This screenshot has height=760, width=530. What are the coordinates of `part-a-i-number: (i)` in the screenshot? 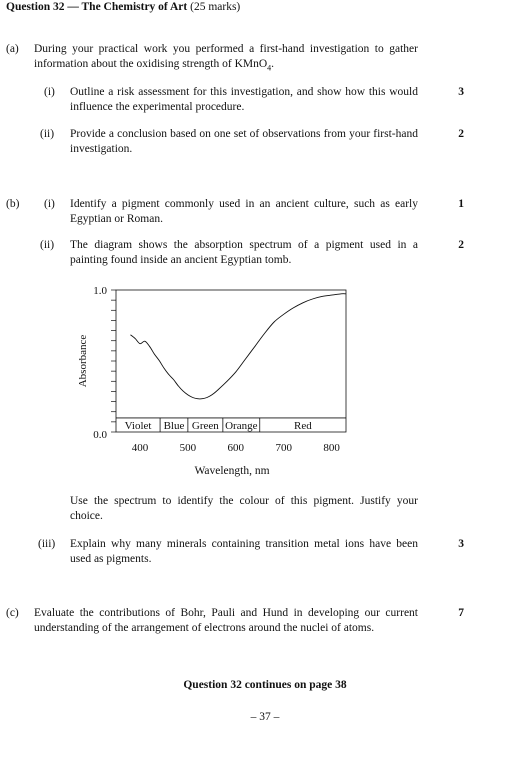 It's located at (49, 92).